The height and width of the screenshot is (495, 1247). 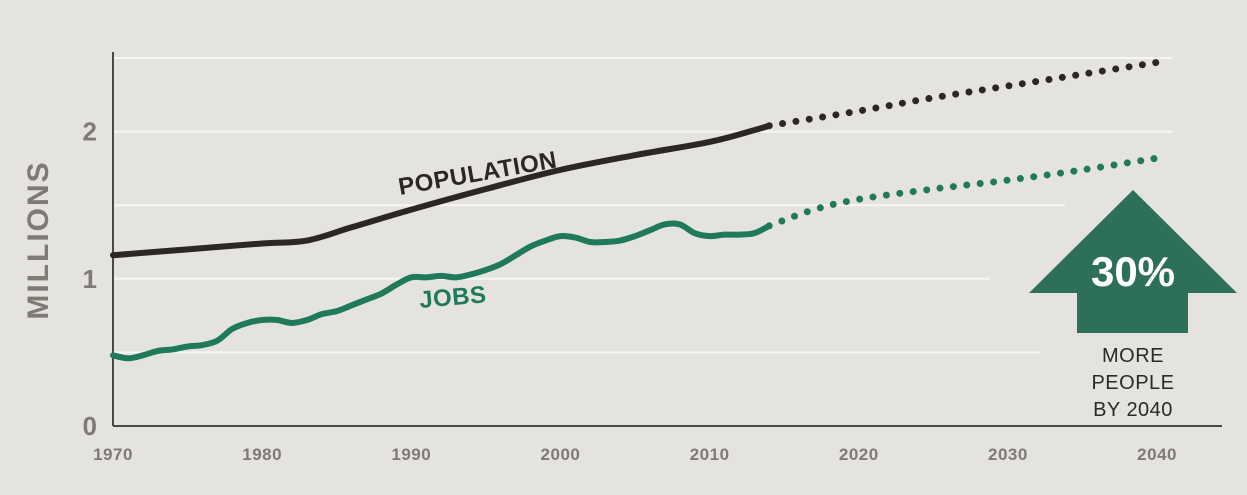 What do you see at coordinates (1133, 271) in the screenshot?
I see `callout-value: 30%` at bounding box center [1133, 271].